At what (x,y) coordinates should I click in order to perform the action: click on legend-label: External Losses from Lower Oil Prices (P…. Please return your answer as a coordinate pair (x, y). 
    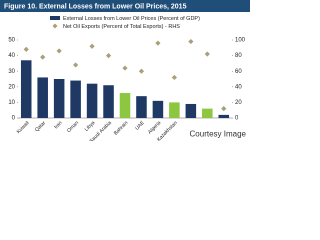
    Looking at the image, I should click on (131, 19).